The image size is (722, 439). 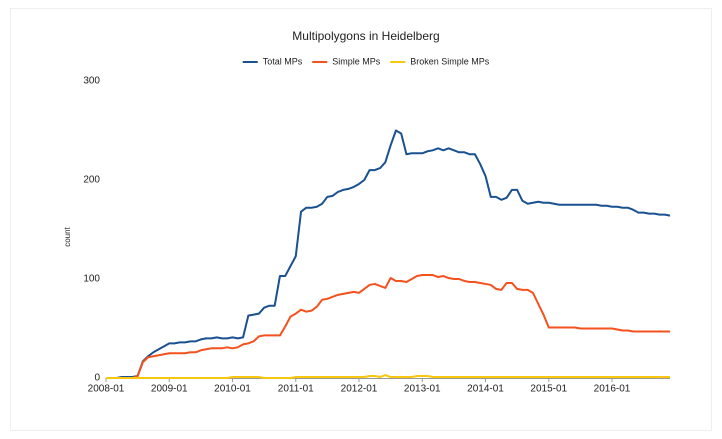 I want to click on legend-label: Simple MPs, so click(x=356, y=61).